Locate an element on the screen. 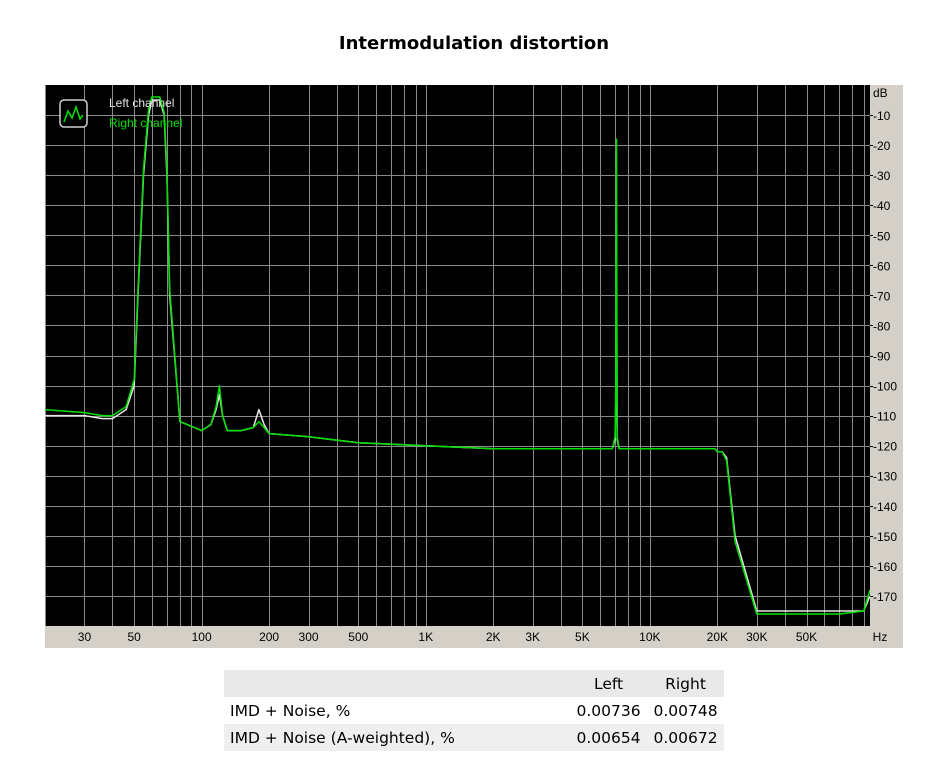  y-tick-label: -60 is located at coordinates (882, 266).